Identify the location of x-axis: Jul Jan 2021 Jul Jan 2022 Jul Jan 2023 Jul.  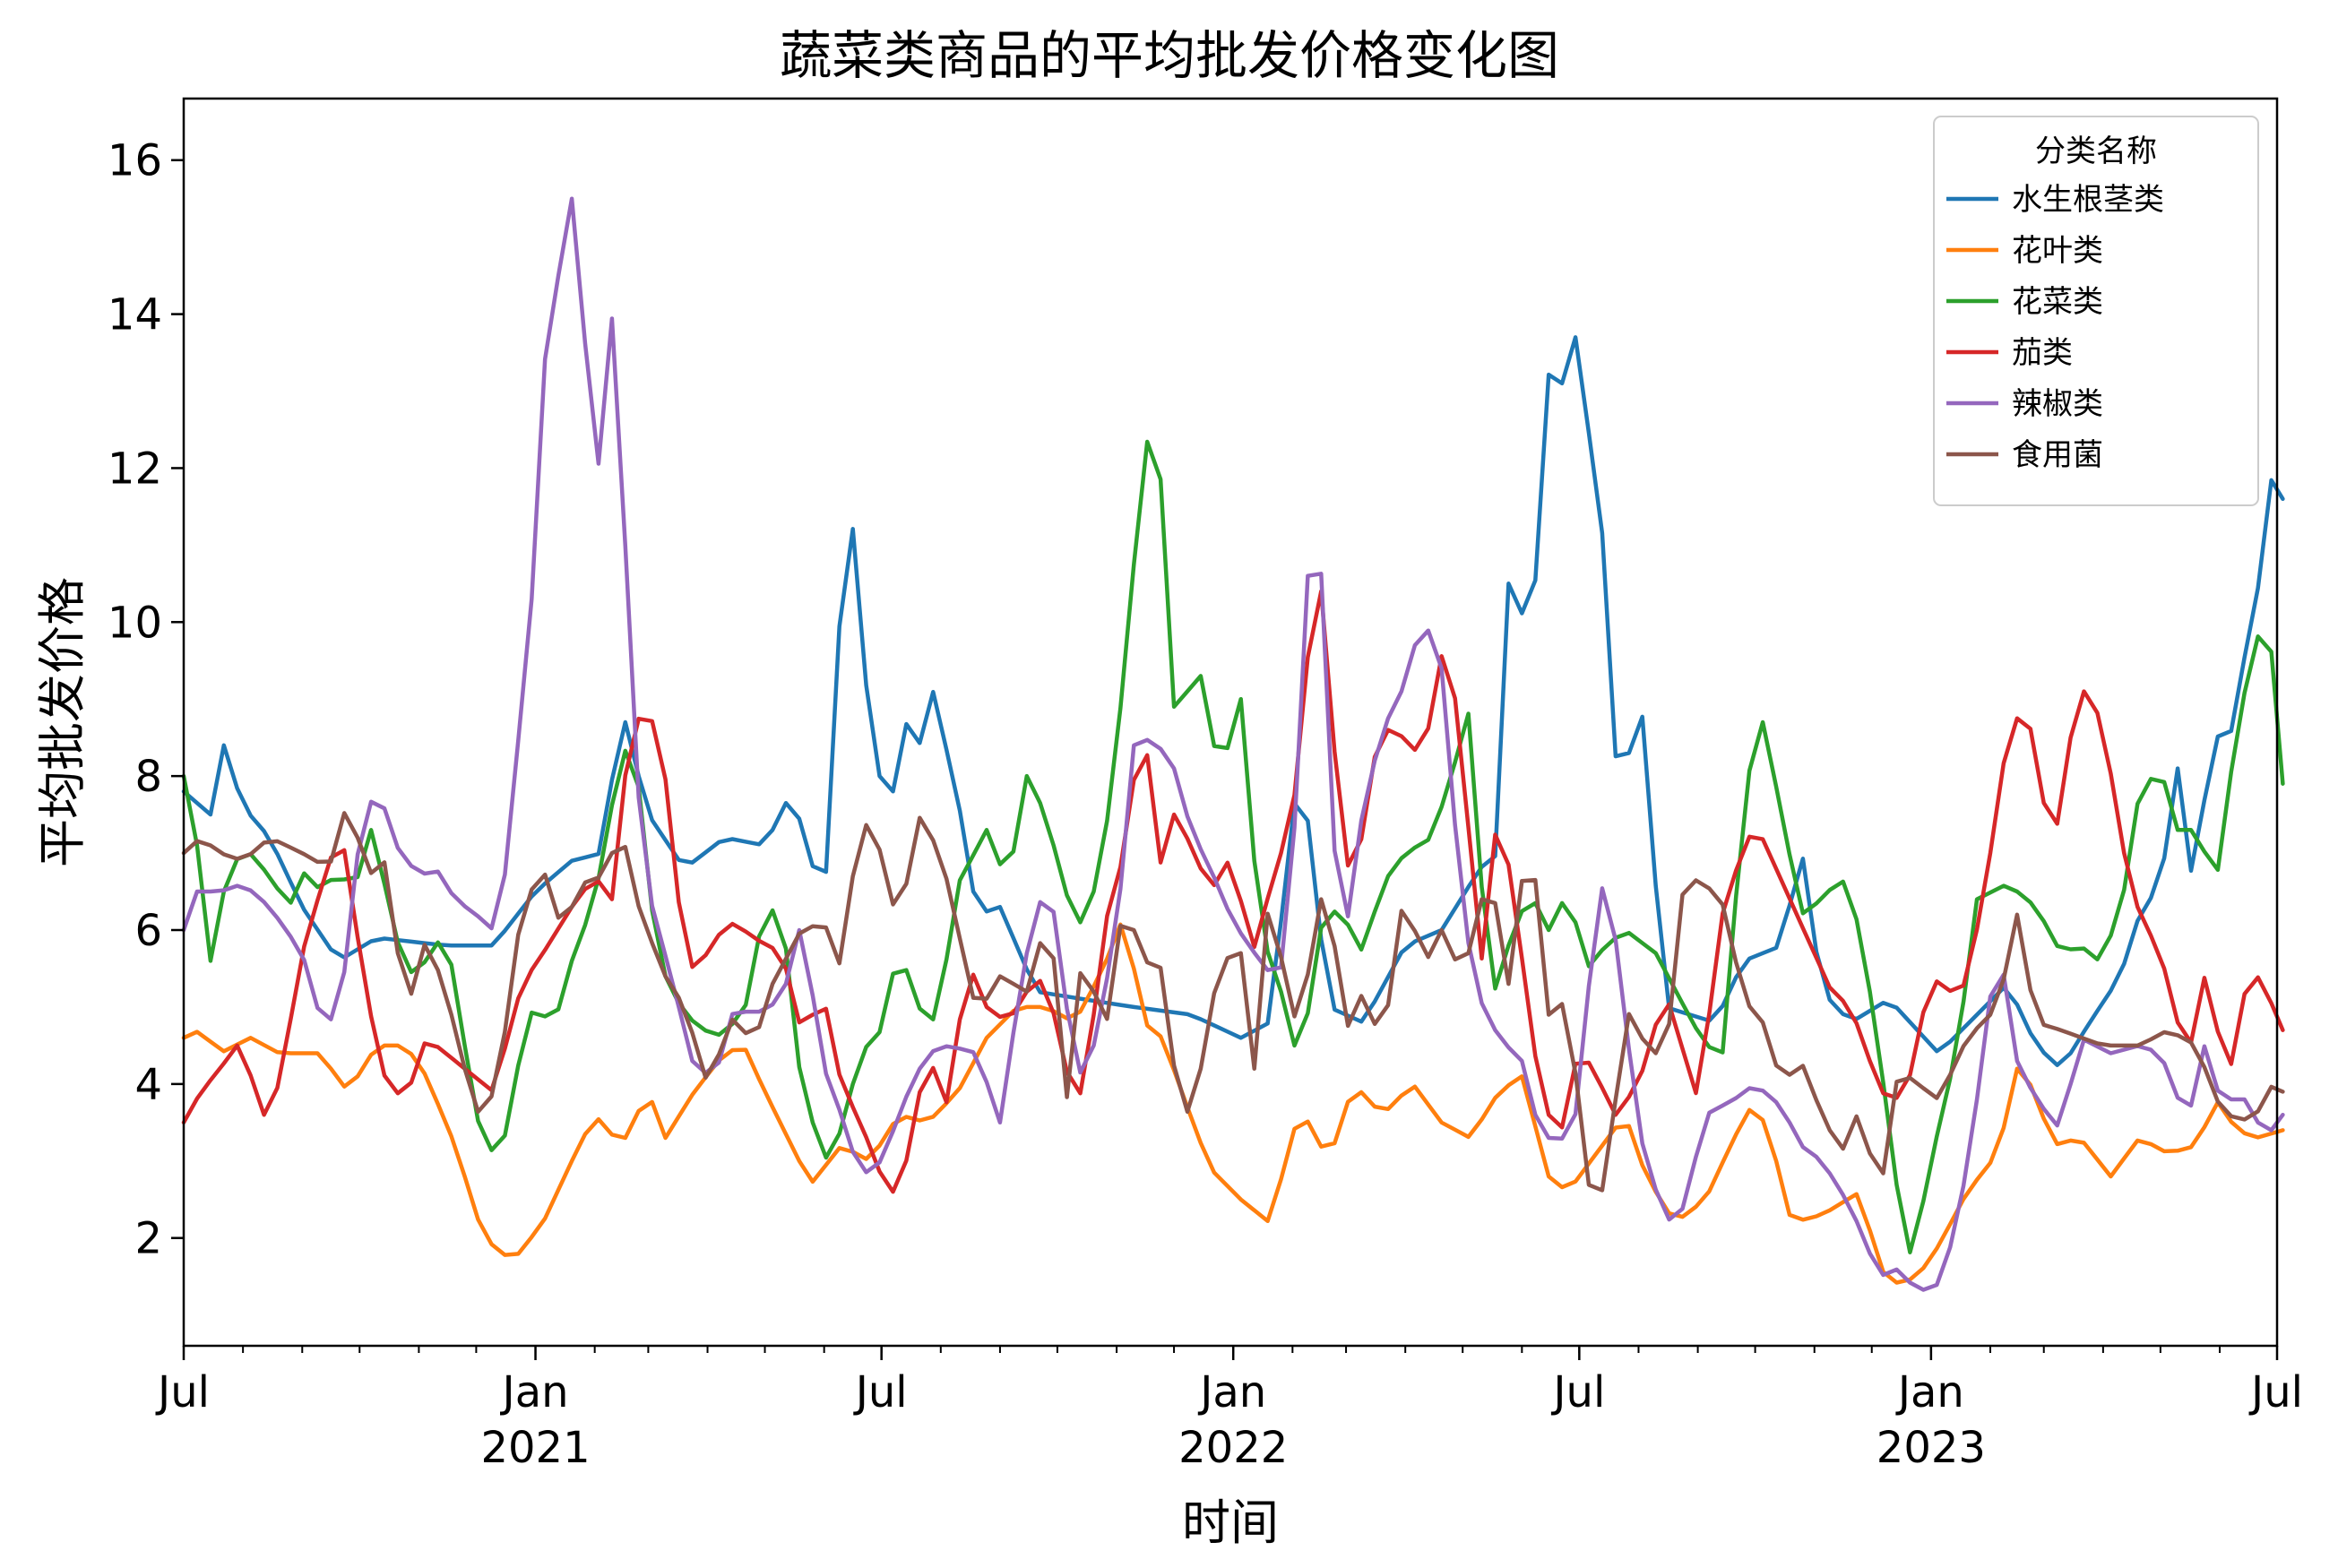
(1229, 1410).